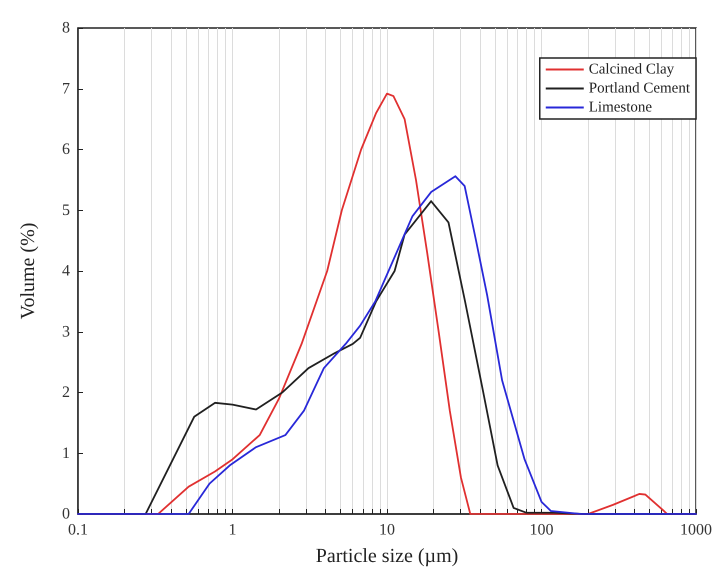 The image size is (724, 584). Describe the element at coordinates (66, 210) in the screenshot. I see `y-tick-label: 5` at that location.